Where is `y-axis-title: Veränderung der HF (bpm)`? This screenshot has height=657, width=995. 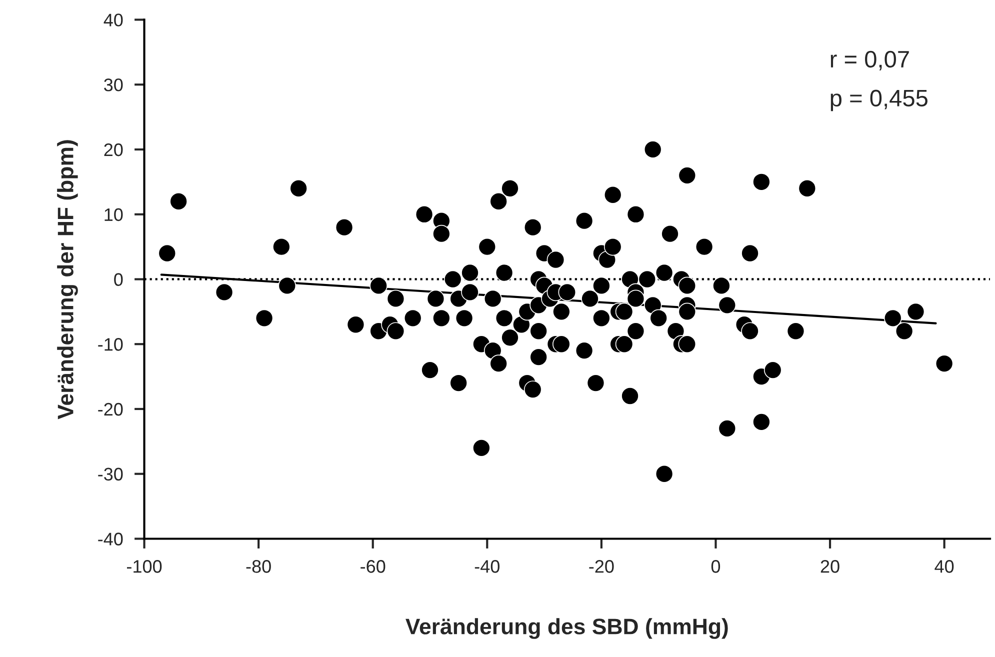
y-axis-title: Veränderung der HF (bpm) is located at coordinates (67, 280).